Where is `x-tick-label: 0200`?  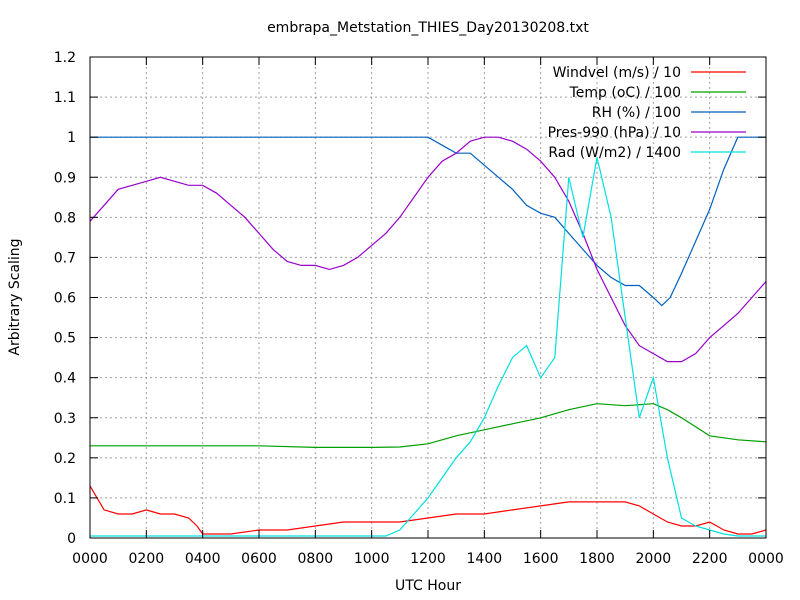 x-tick-label: 0200 is located at coordinates (147, 559).